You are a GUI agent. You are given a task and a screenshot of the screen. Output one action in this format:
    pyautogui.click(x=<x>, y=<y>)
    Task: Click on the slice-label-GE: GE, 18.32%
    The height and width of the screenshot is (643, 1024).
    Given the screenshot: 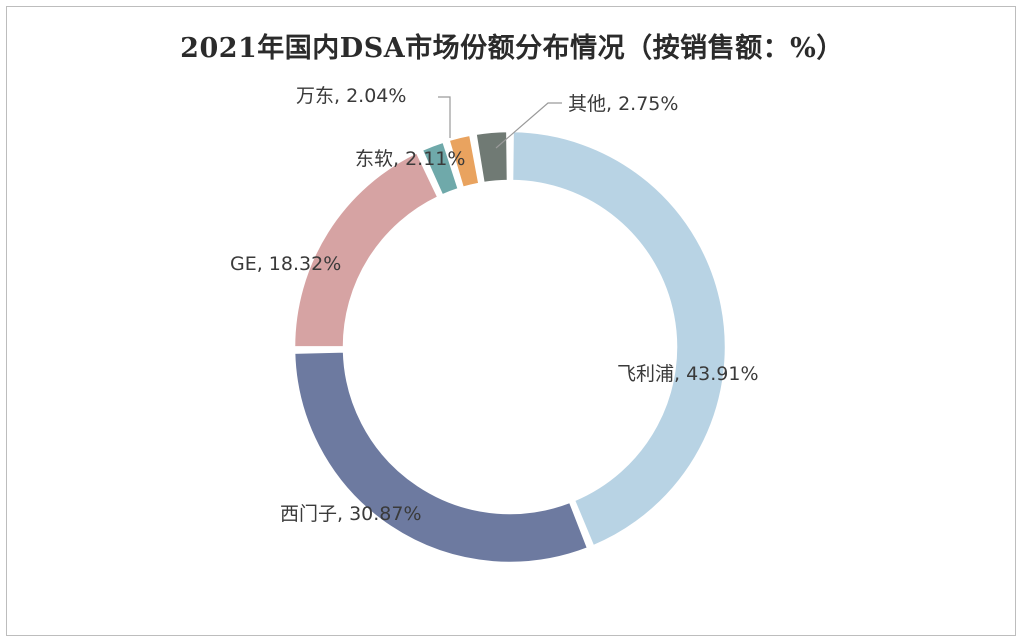 What is the action you would take?
    pyautogui.click(x=285, y=264)
    